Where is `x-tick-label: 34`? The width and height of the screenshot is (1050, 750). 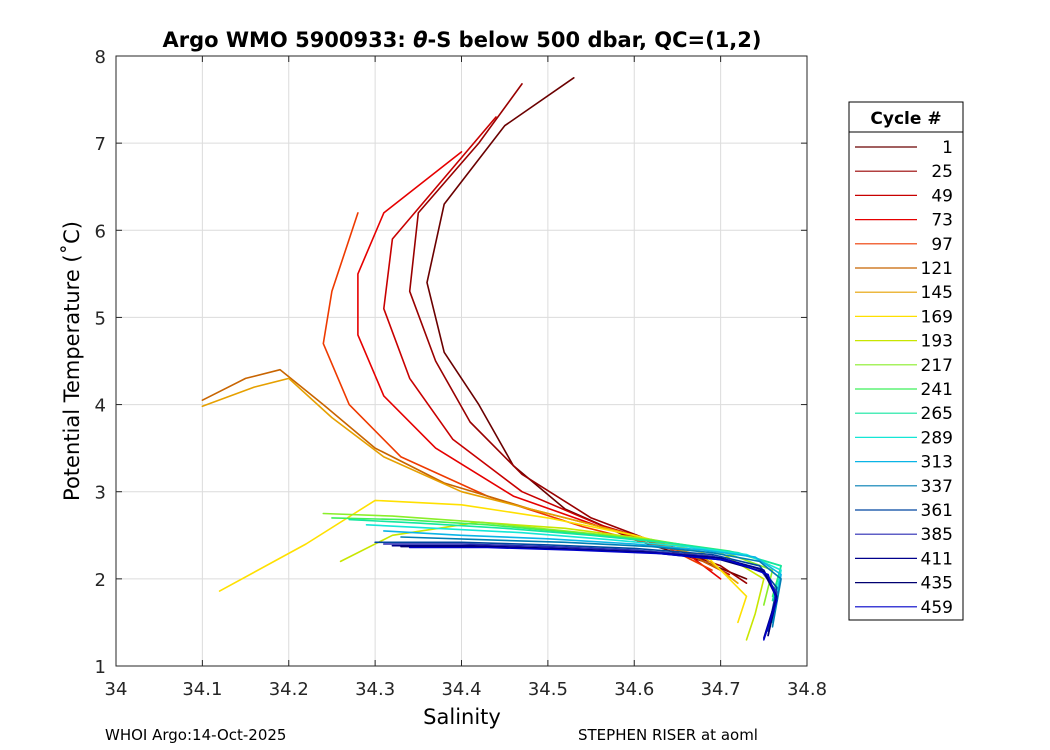
x-tick-label: 34 is located at coordinates (116, 689).